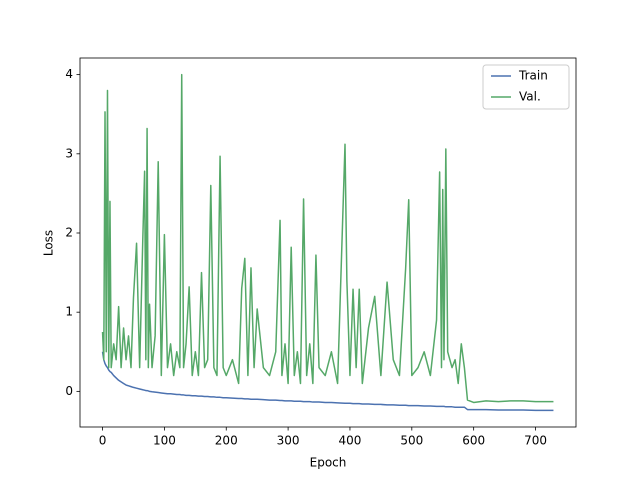 This screenshot has width=640, height=480. Describe the element at coordinates (327, 381) in the screenshot. I see `series-line` at that location.